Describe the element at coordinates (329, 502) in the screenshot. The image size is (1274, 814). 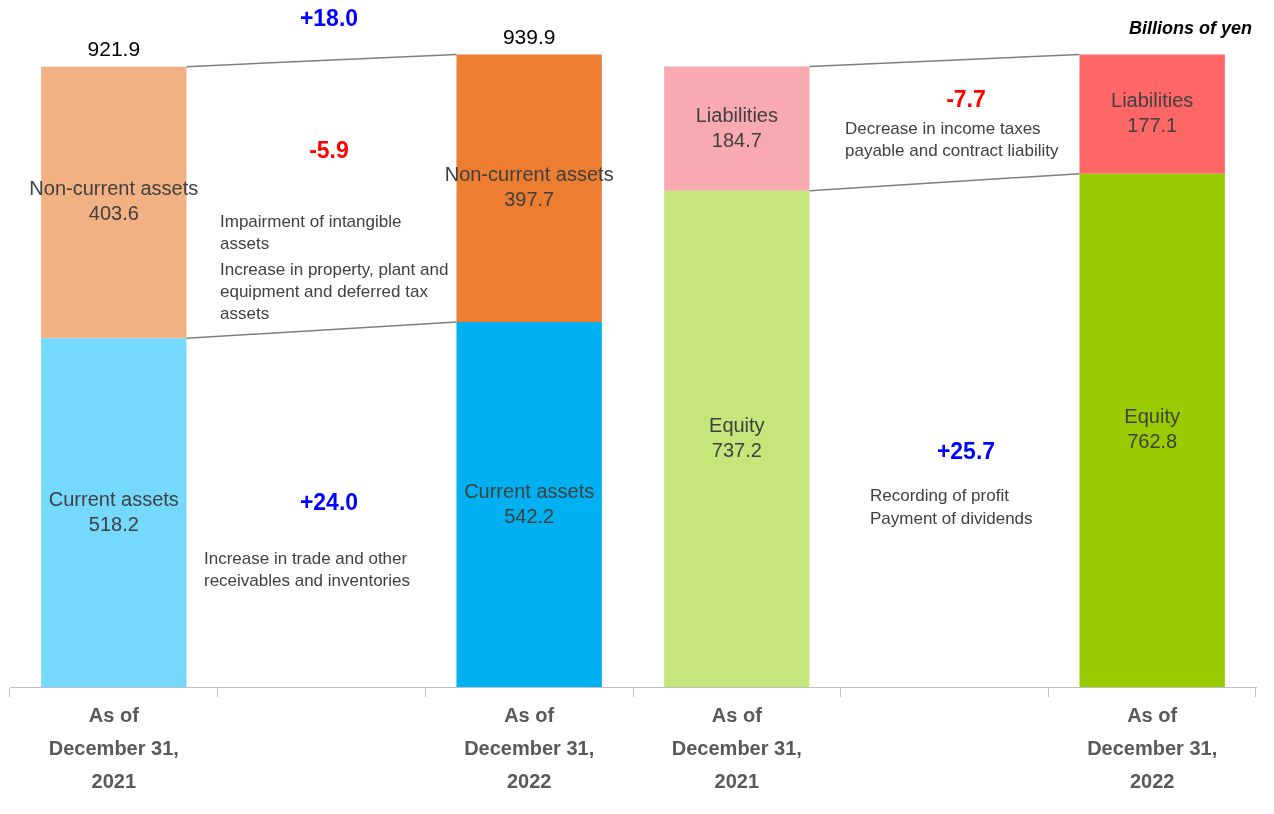
I see `annotation: +24.0` at that location.